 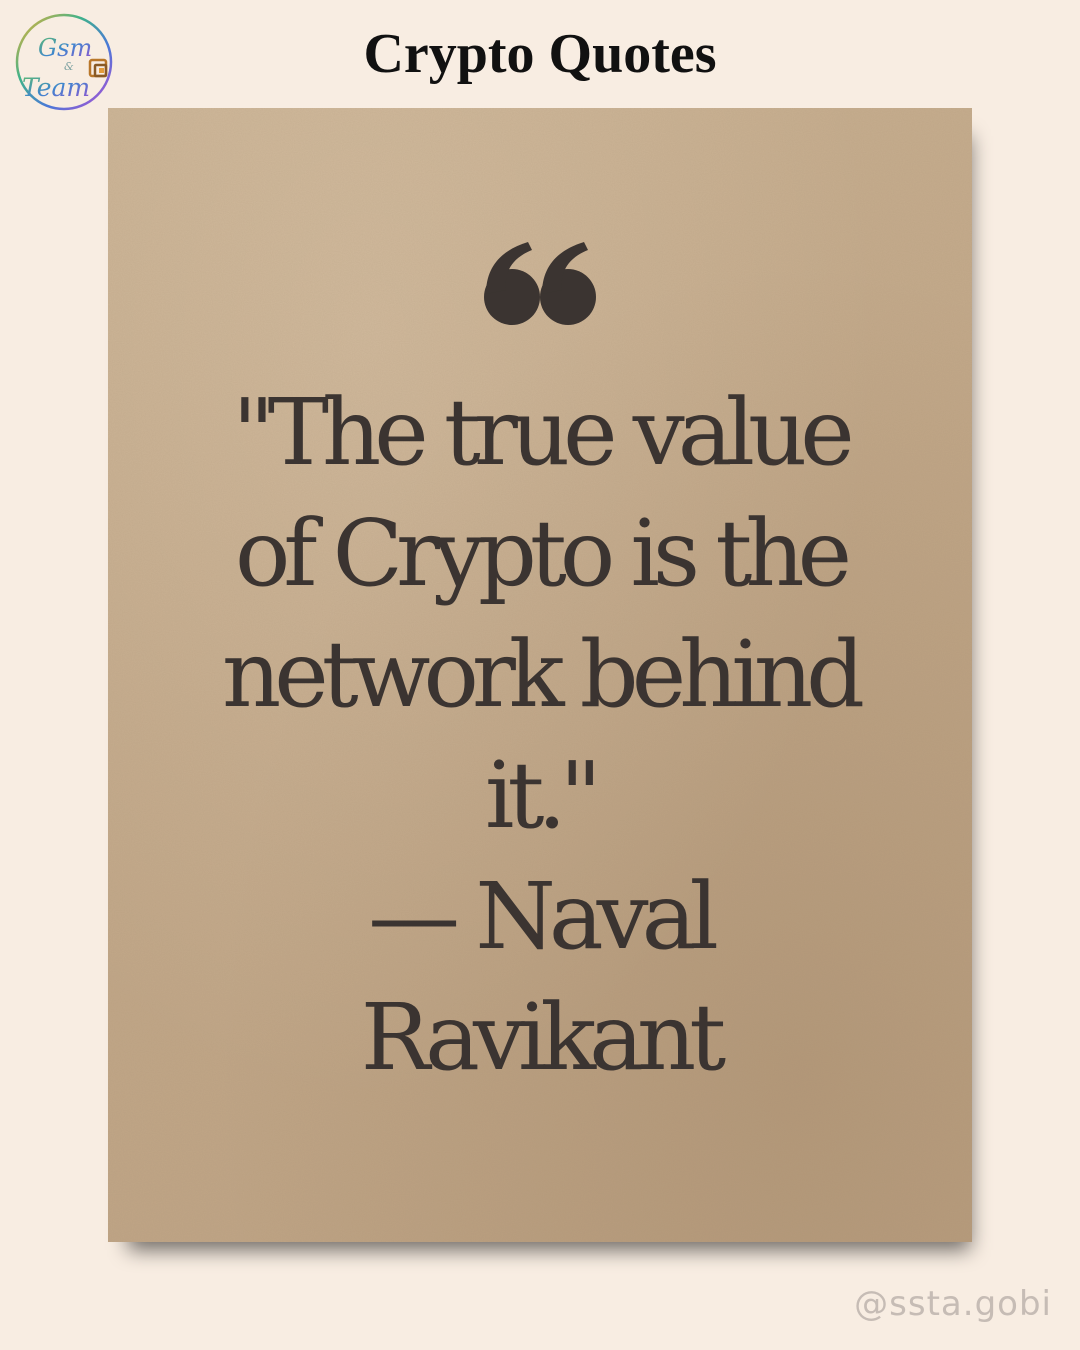 What do you see at coordinates (543, 1037) in the screenshot?
I see `quote-author: Ravikant` at bounding box center [543, 1037].